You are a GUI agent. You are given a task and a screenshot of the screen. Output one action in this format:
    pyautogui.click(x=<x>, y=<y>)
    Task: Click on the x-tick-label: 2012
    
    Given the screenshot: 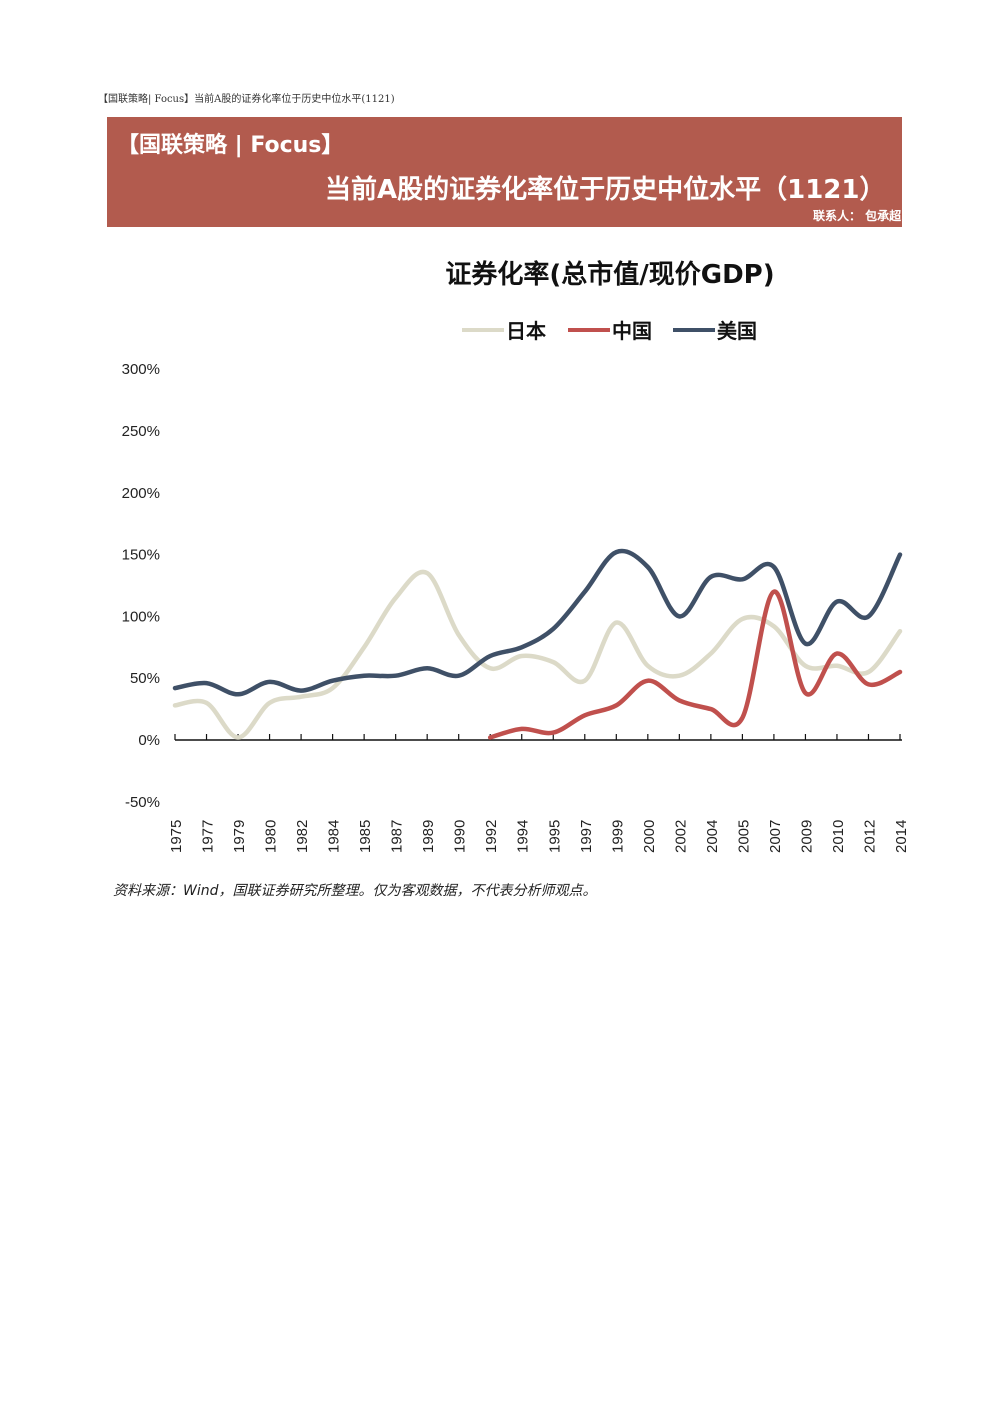 What is the action you would take?
    pyautogui.click(x=869, y=836)
    